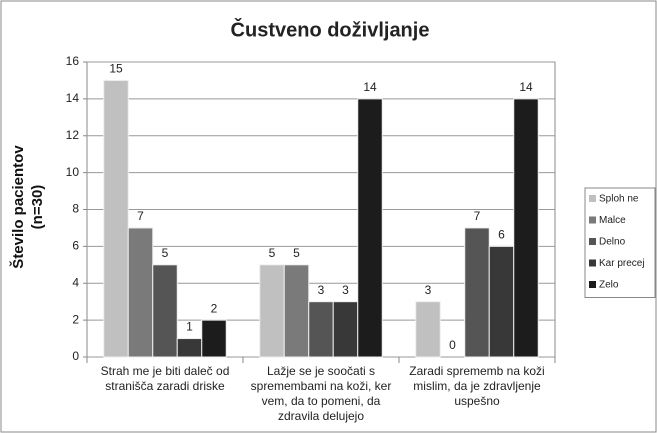 The height and width of the screenshot is (433, 657). What do you see at coordinates (75, 282) in the screenshot?
I see `y-tick-label: 4` at bounding box center [75, 282].